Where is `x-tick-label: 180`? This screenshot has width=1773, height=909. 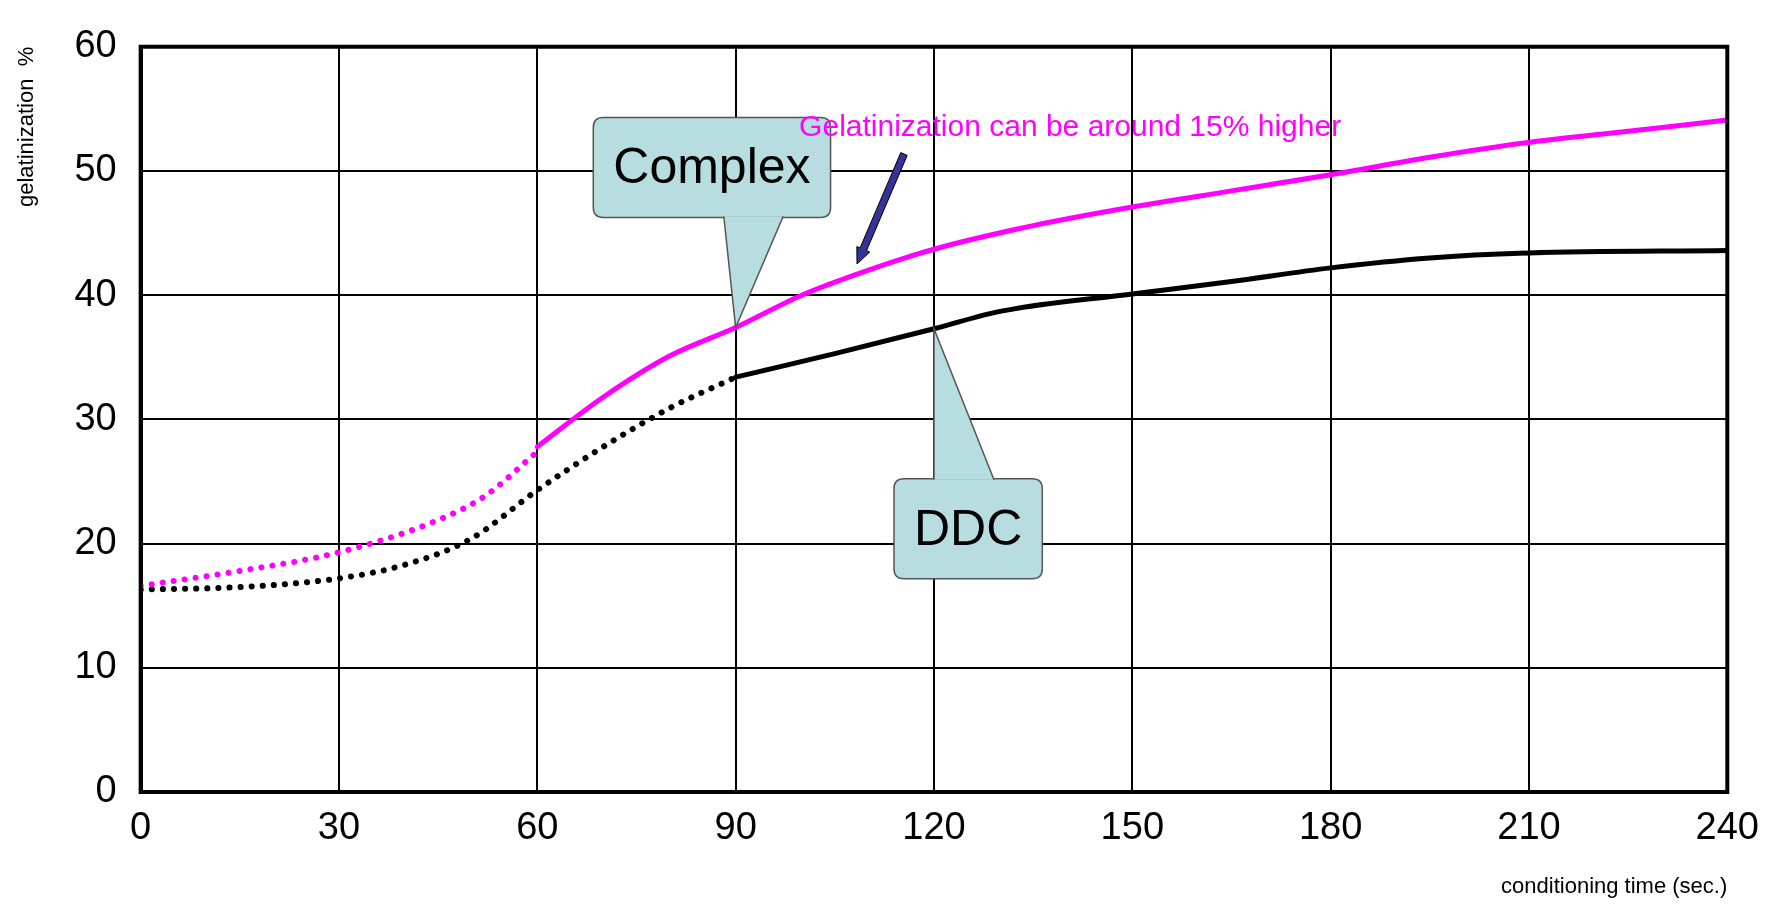 x-tick-label: 180 is located at coordinates (1330, 826).